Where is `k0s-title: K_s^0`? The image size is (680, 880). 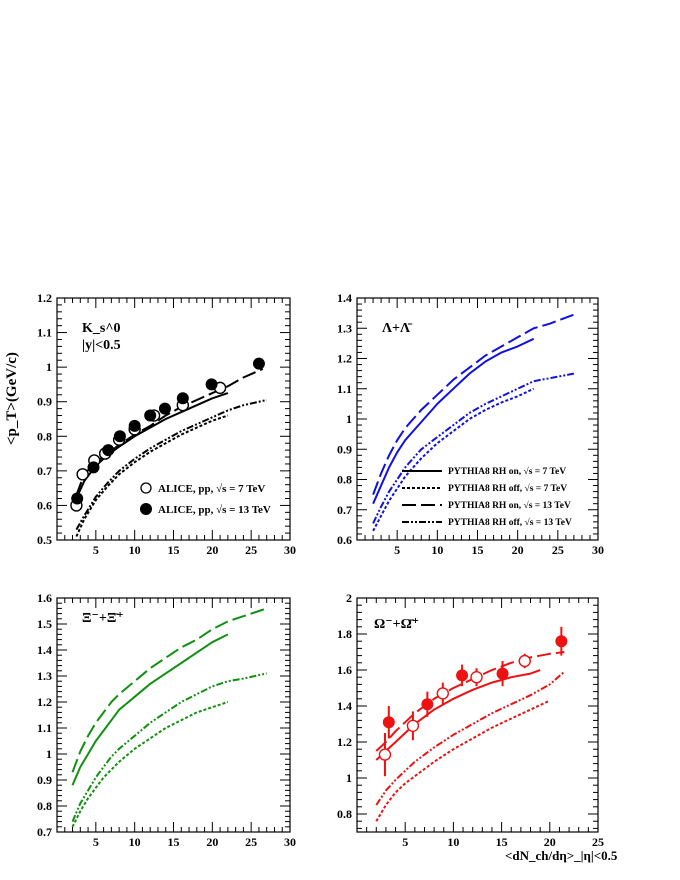 k0s-title: K_s^0 is located at coordinates (101, 328).